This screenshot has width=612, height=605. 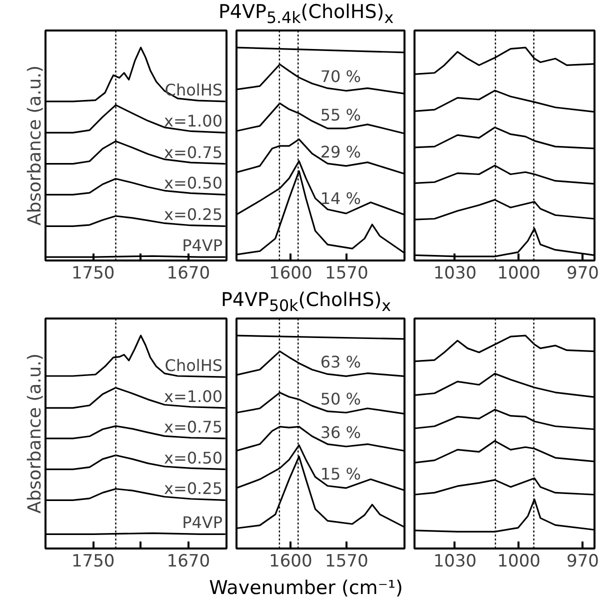 What do you see at coordinates (340, 114) in the screenshot?
I see `annotation: 55 %` at bounding box center [340, 114].